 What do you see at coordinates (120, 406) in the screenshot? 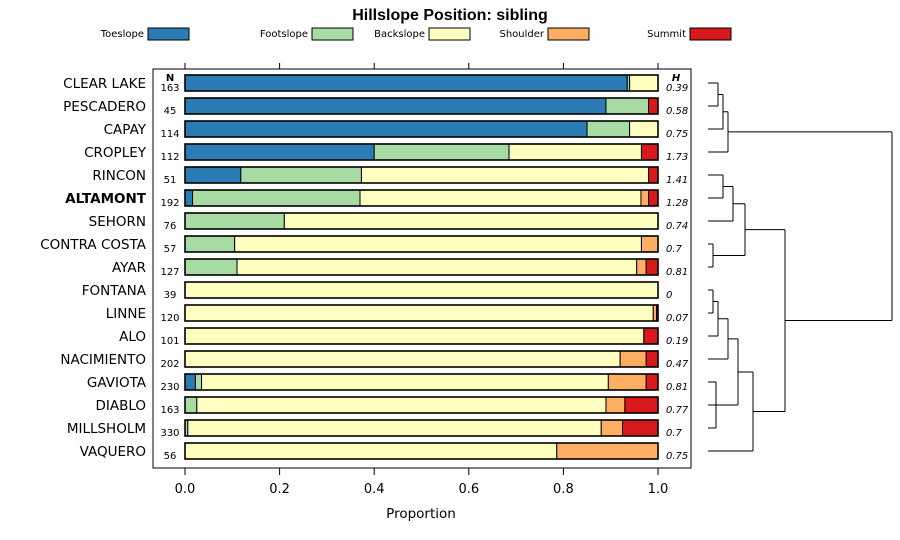
I see `row-label: DIABLO` at bounding box center [120, 406].